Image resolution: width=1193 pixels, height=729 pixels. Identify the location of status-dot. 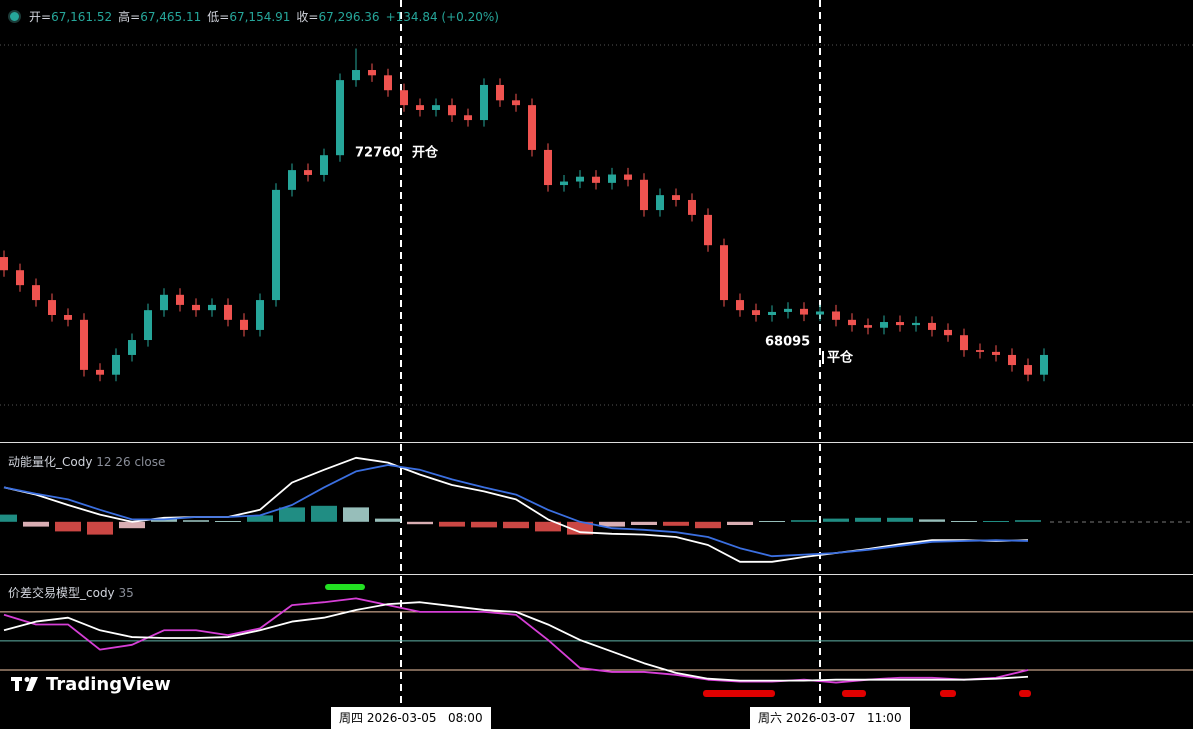
(14, 16).